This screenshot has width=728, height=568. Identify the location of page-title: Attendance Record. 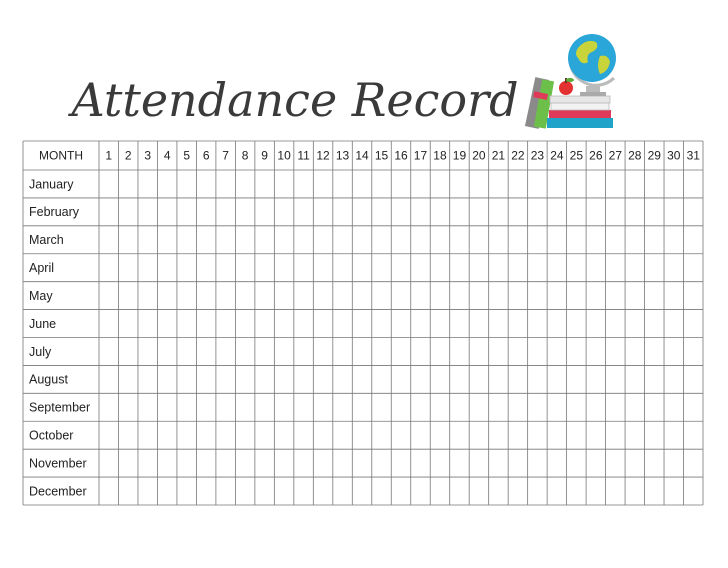
(292, 100).